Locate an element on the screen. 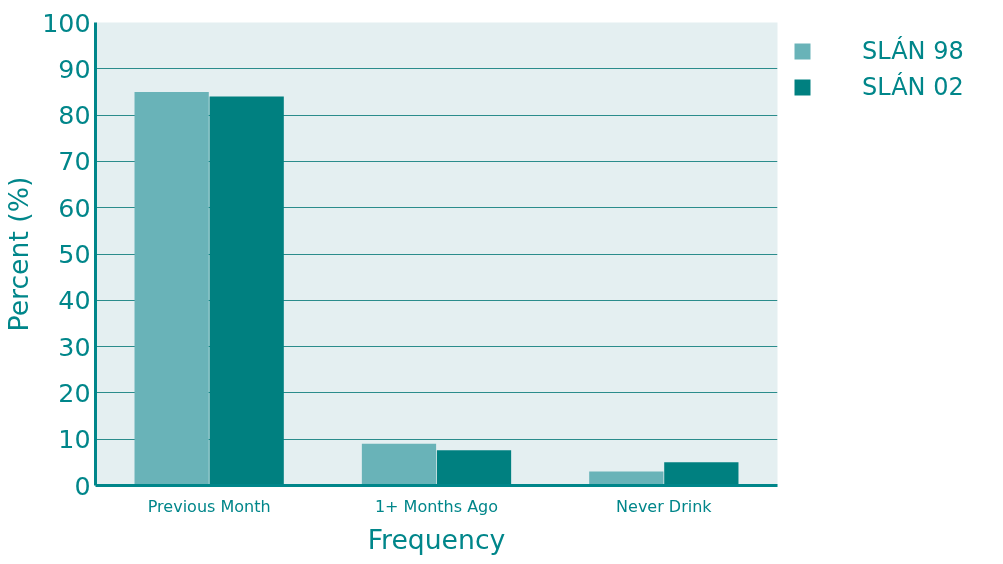 This screenshot has height=564, width=1003. y-tick-label: 100 is located at coordinates (66, 22).